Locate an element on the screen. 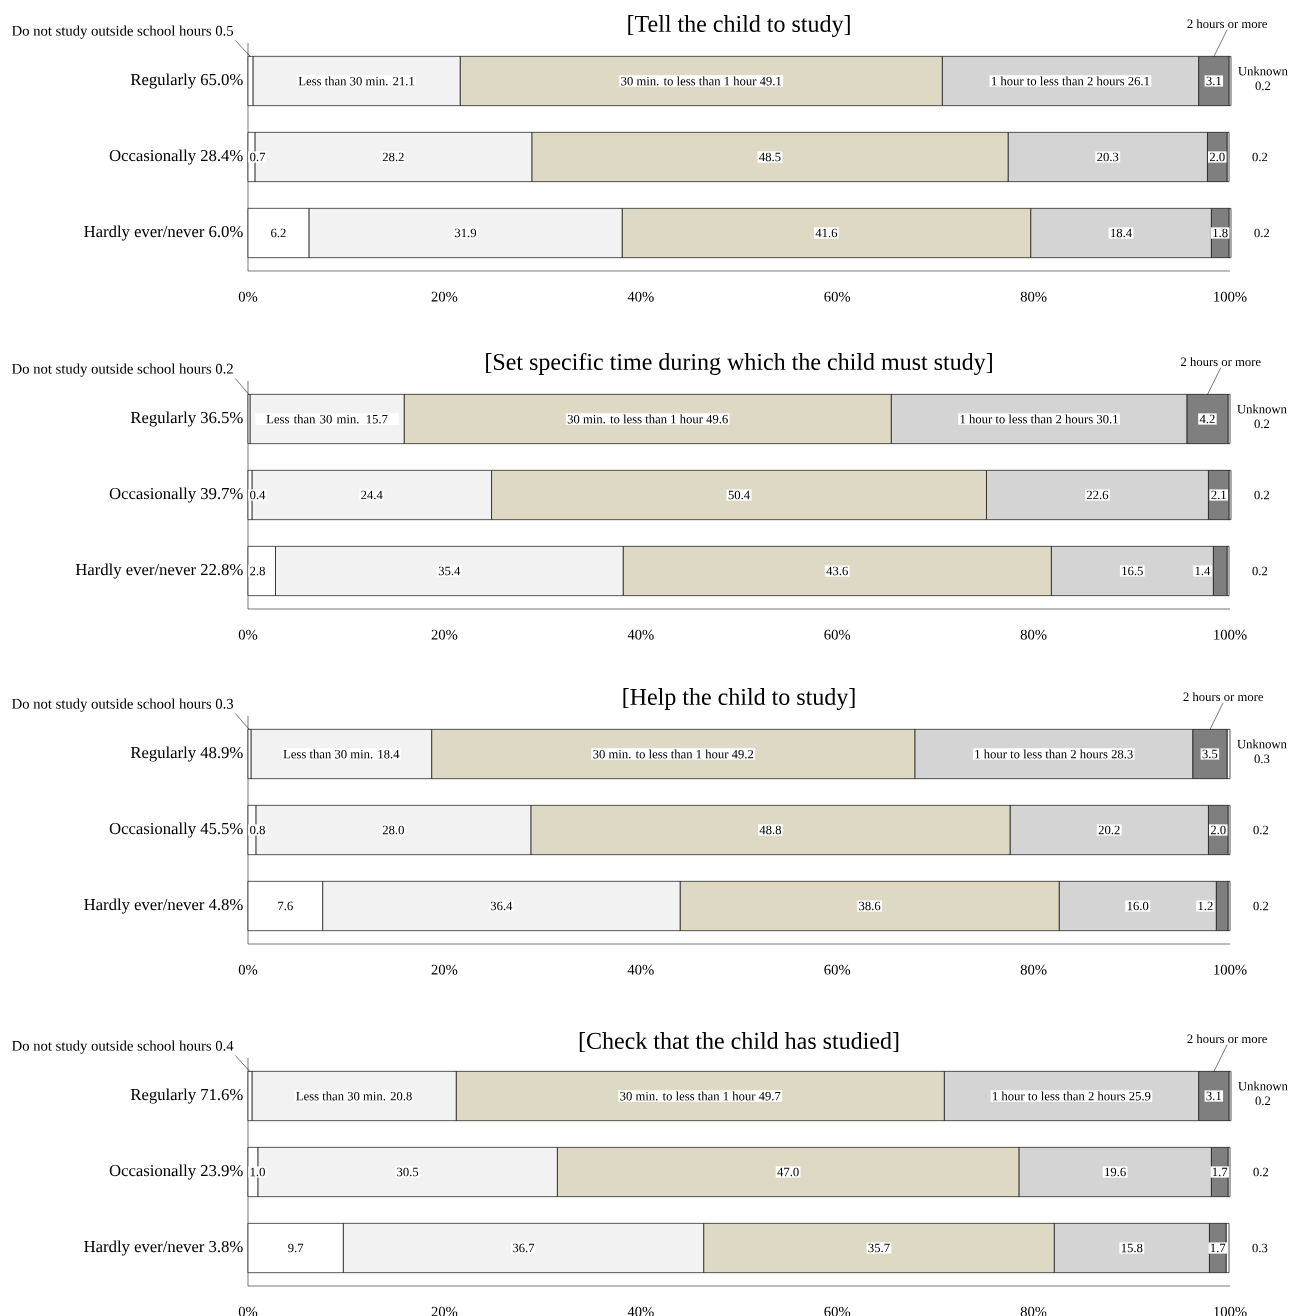  y-tick-label: Occasionally 39.7% is located at coordinates (176, 495).